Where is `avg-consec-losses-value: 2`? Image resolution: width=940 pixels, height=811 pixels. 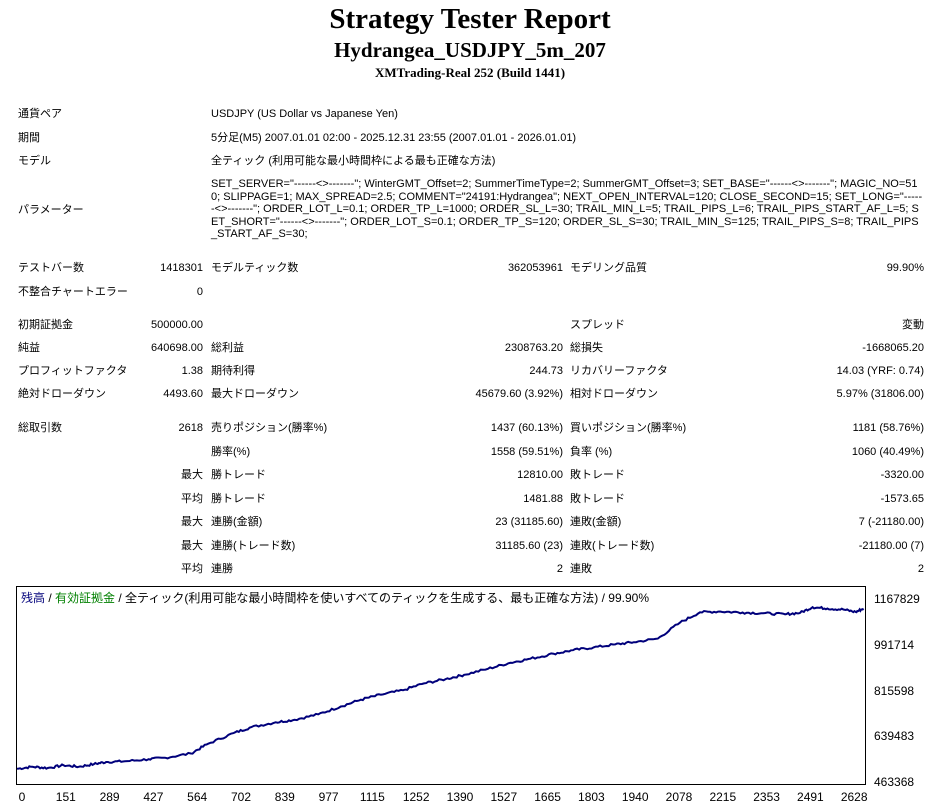 avg-consec-losses-value: 2 is located at coordinates (920, 569).